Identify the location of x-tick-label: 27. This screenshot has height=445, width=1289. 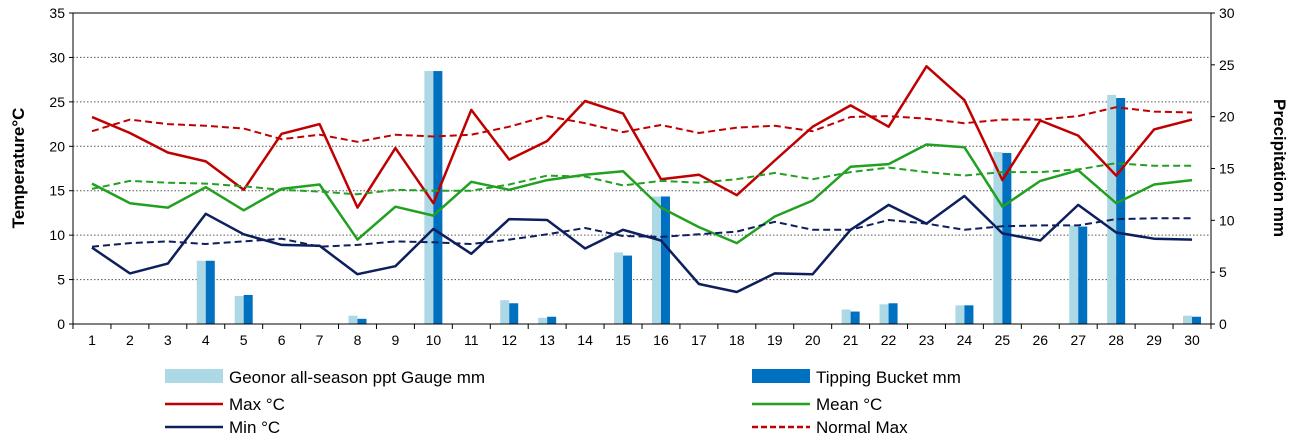
(1078, 340).